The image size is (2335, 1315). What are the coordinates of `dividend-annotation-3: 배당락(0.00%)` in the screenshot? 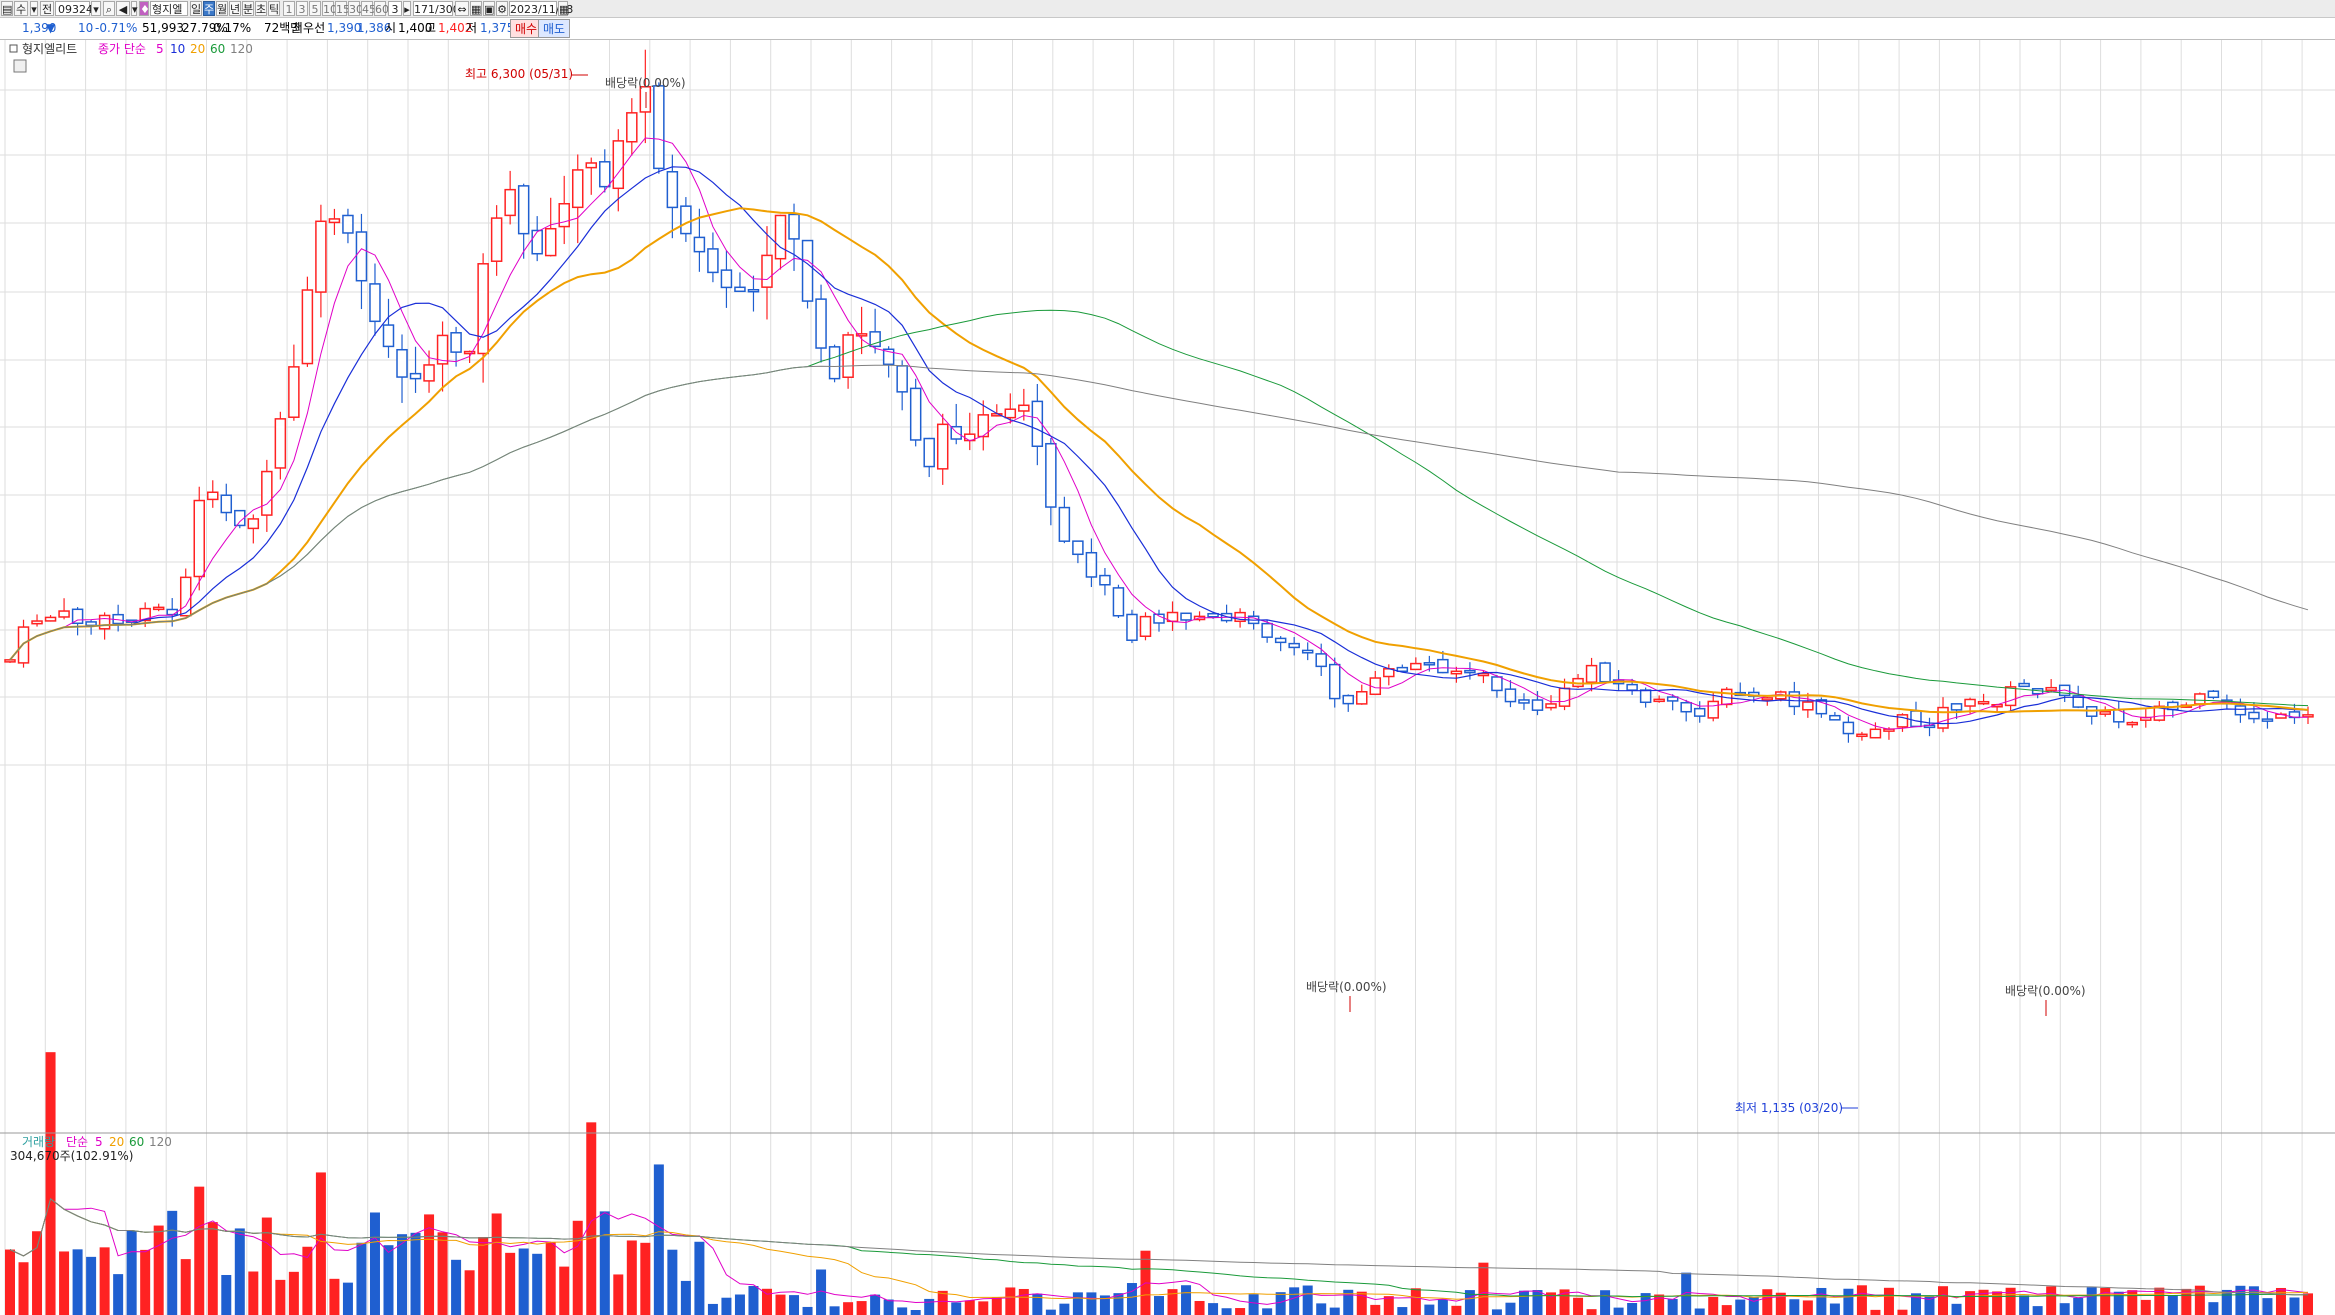 It's located at (2045, 991).